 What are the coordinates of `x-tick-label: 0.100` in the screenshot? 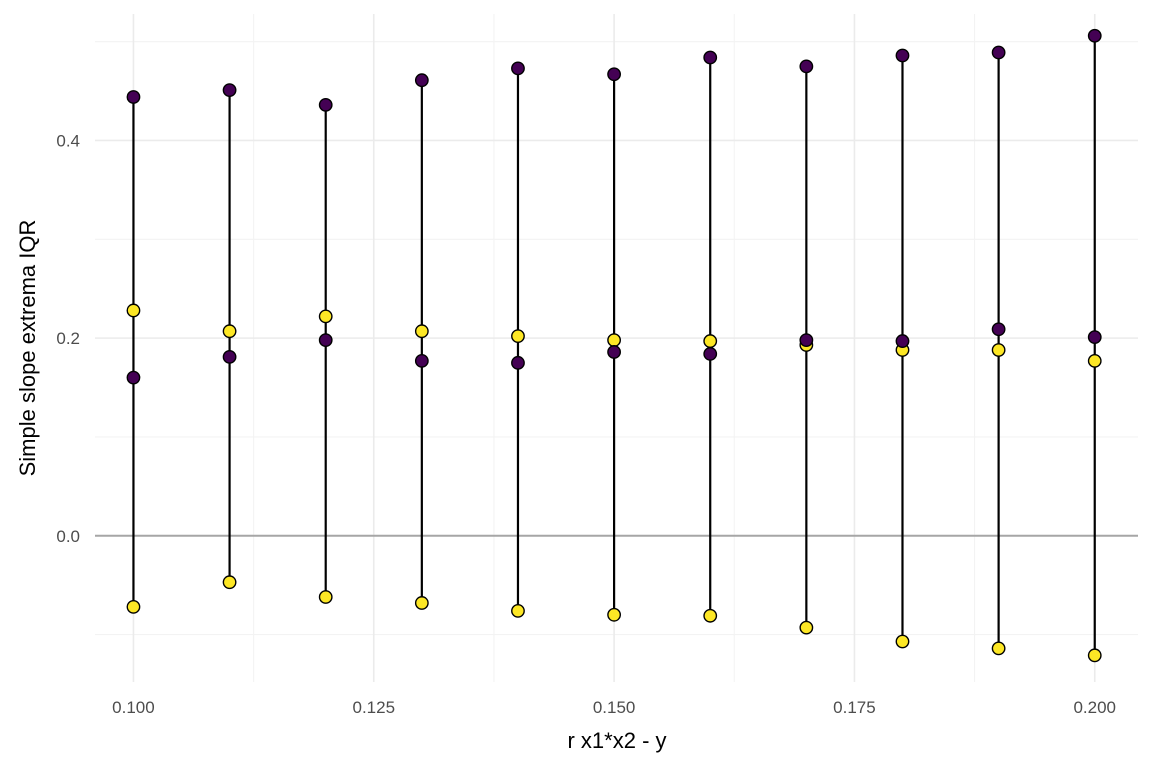 It's located at (133, 707).